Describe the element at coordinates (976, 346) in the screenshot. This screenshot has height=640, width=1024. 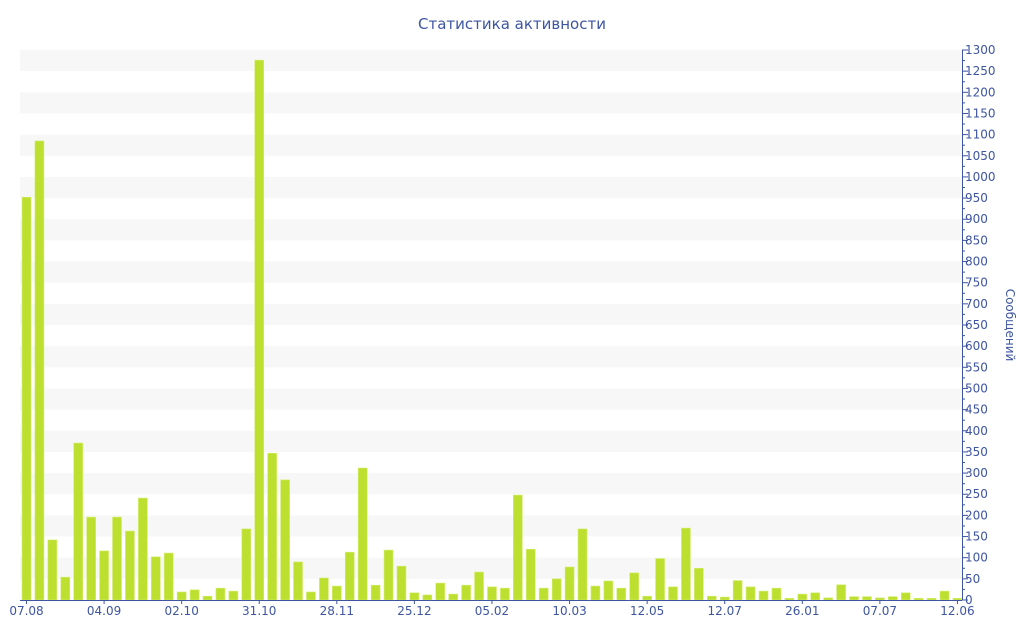
I see `y-tick-label: 600` at that location.